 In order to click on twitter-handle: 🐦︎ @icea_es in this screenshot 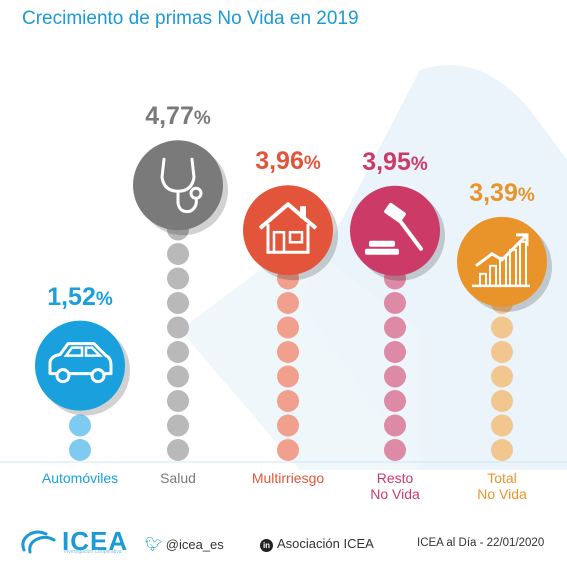, I will do `click(184, 544)`.